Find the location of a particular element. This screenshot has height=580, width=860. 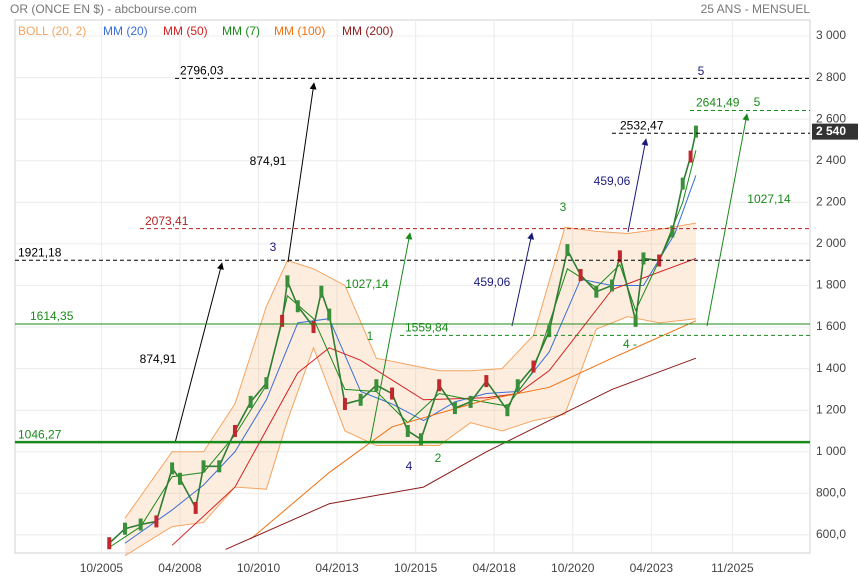

y-tick-label: 2 400 is located at coordinates (831, 160).